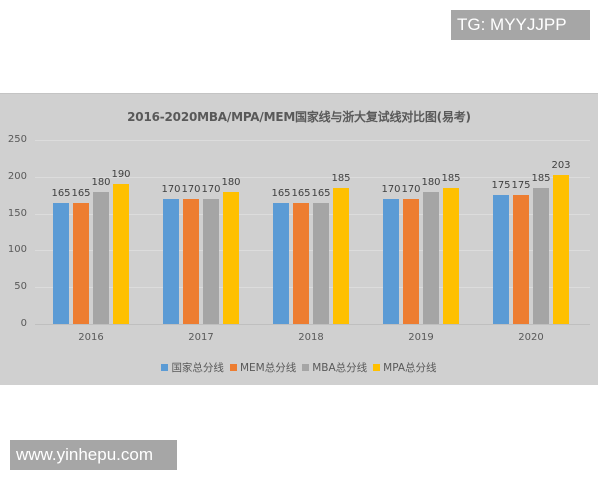 This screenshot has height=480, width=600. Describe the element at coordinates (201, 337) in the screenshot. I see `x-tick-label: 2017` at that location.